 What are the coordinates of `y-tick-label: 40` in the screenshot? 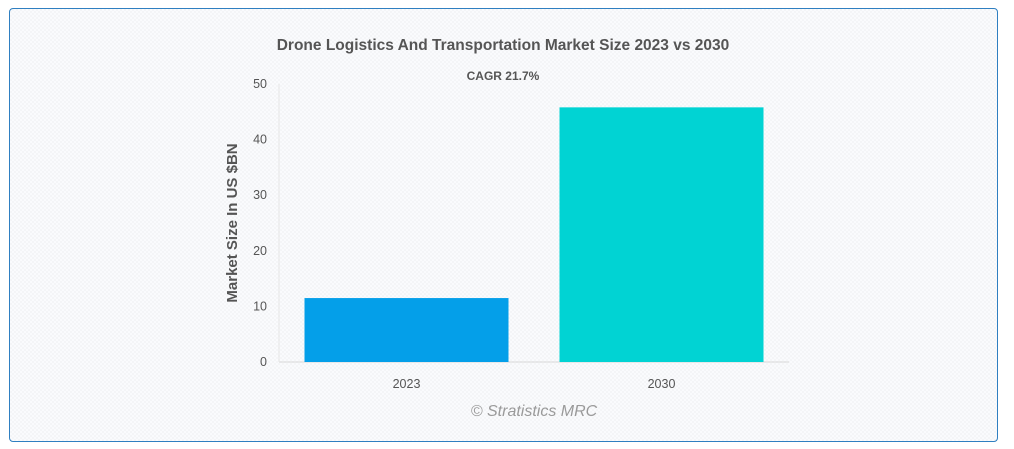 It's located at (260, 140).